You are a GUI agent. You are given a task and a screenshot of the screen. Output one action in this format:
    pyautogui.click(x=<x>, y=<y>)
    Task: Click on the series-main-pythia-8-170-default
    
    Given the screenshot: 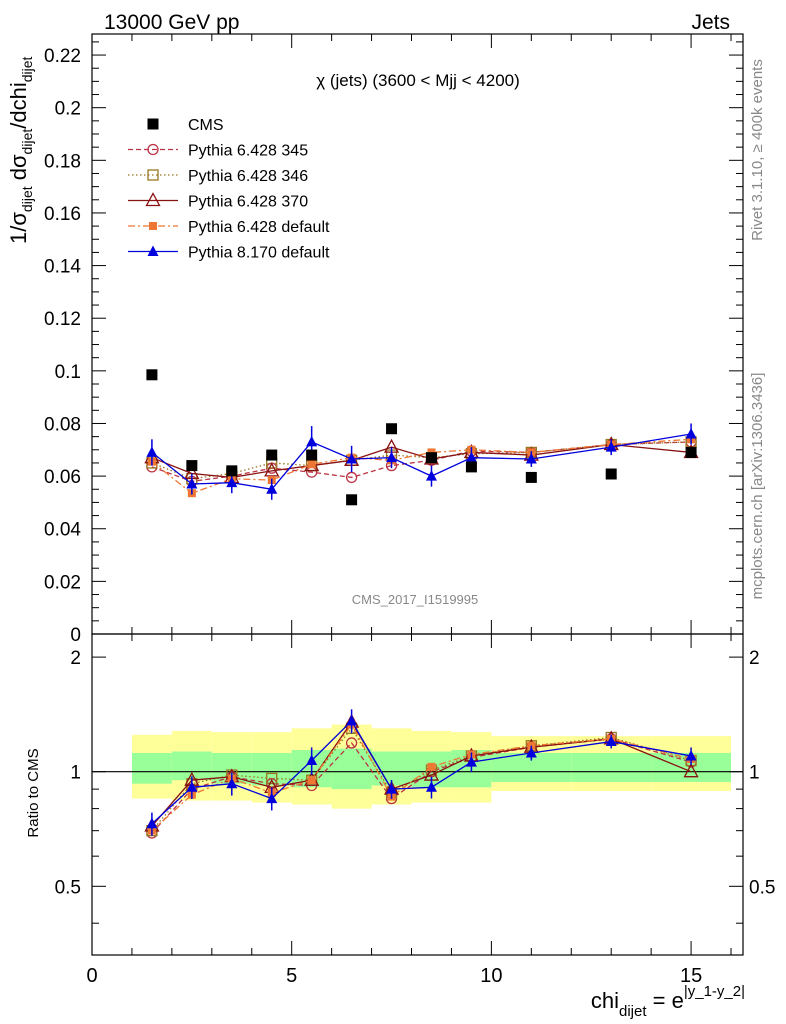 What is the action you would take?
    pyautogui.click(x=421, y=461)
    